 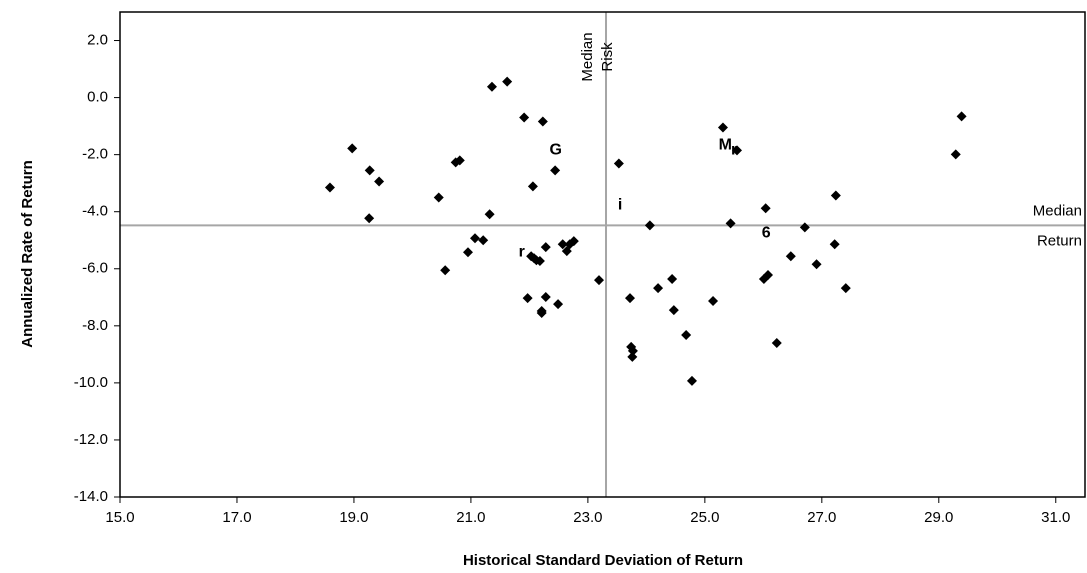 What do you see at coordinates (91, 496) in the screenshot?
I see `y-tick-label: -14.0` at bounding box center [91, 496].